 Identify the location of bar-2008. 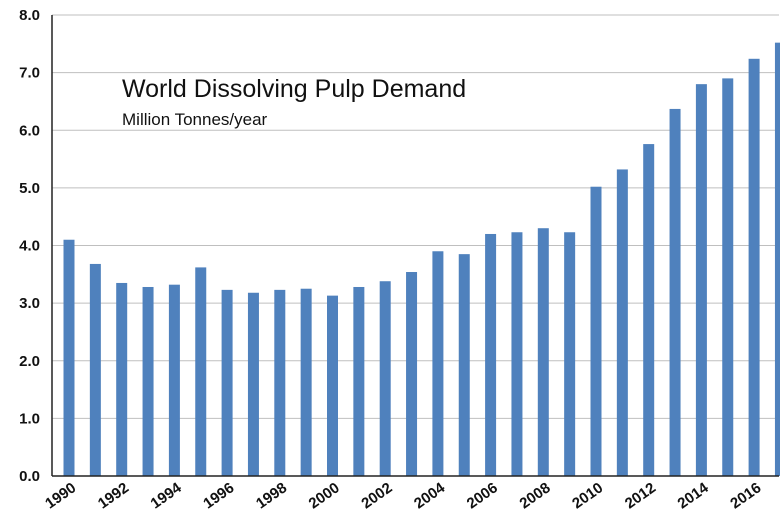
(543, 352).